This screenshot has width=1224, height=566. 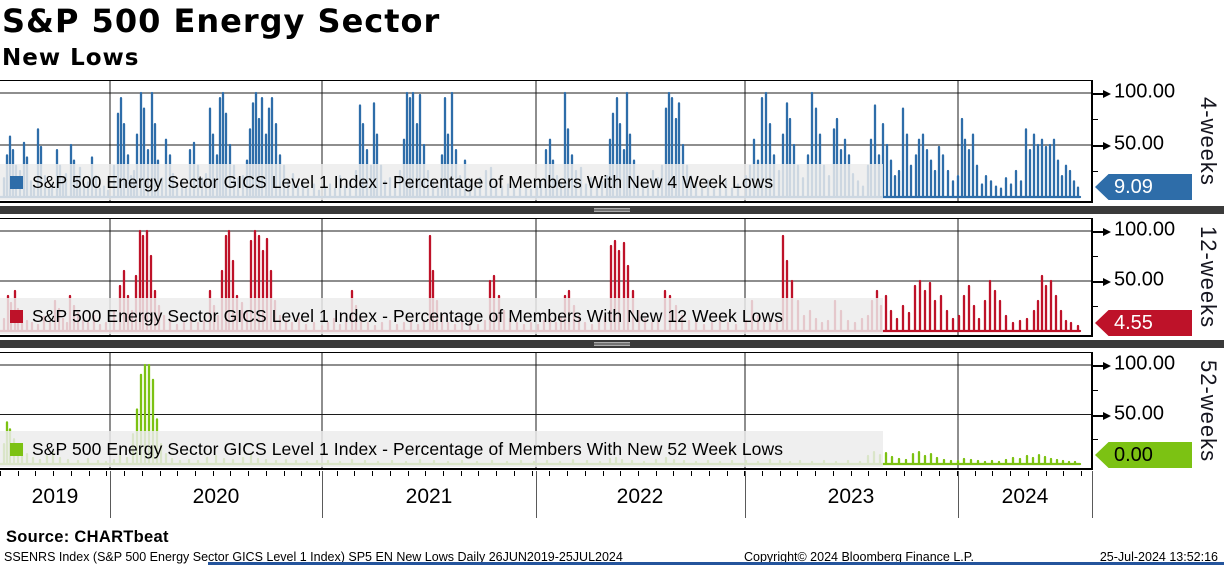 I want to click on panel-label-52-weeks: 52-weeks, so click(x=1208, y=411).